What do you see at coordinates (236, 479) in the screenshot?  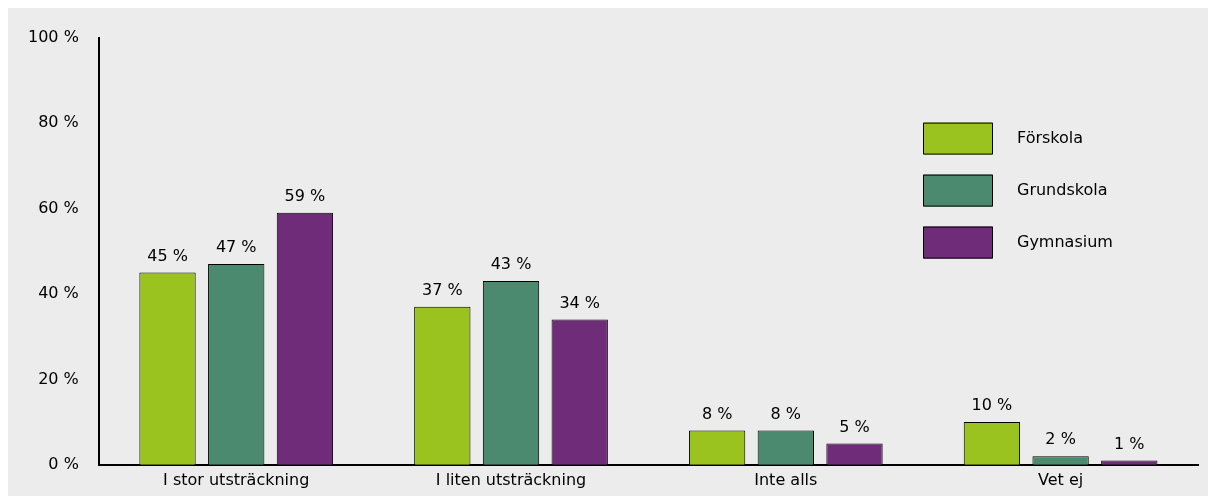 I see `x-tick-label: I stor utsträckning` at bounding box center [236, 479].